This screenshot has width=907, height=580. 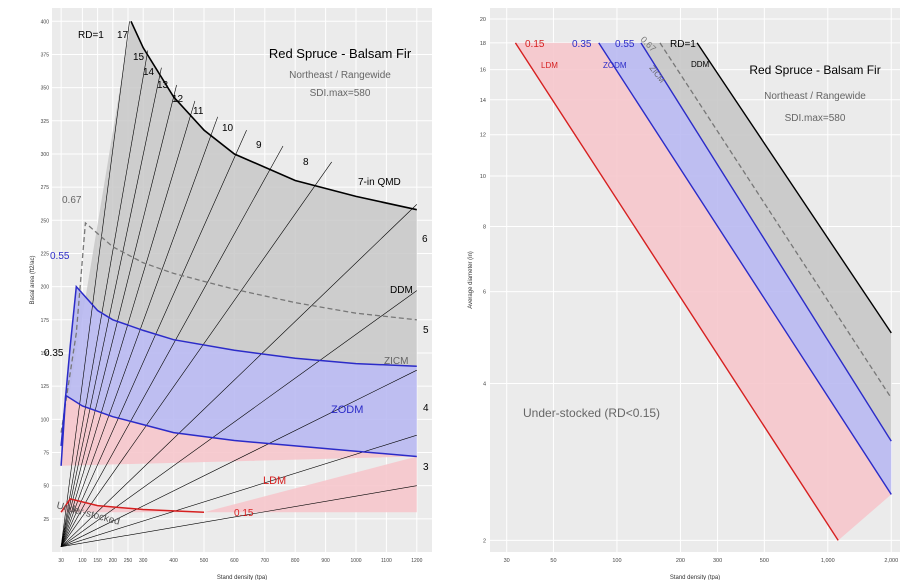 What do you see at coordinates (97, 561) in the screenshot?
I see `left-x-tick-label: 150` at bounding box center [97, 561].